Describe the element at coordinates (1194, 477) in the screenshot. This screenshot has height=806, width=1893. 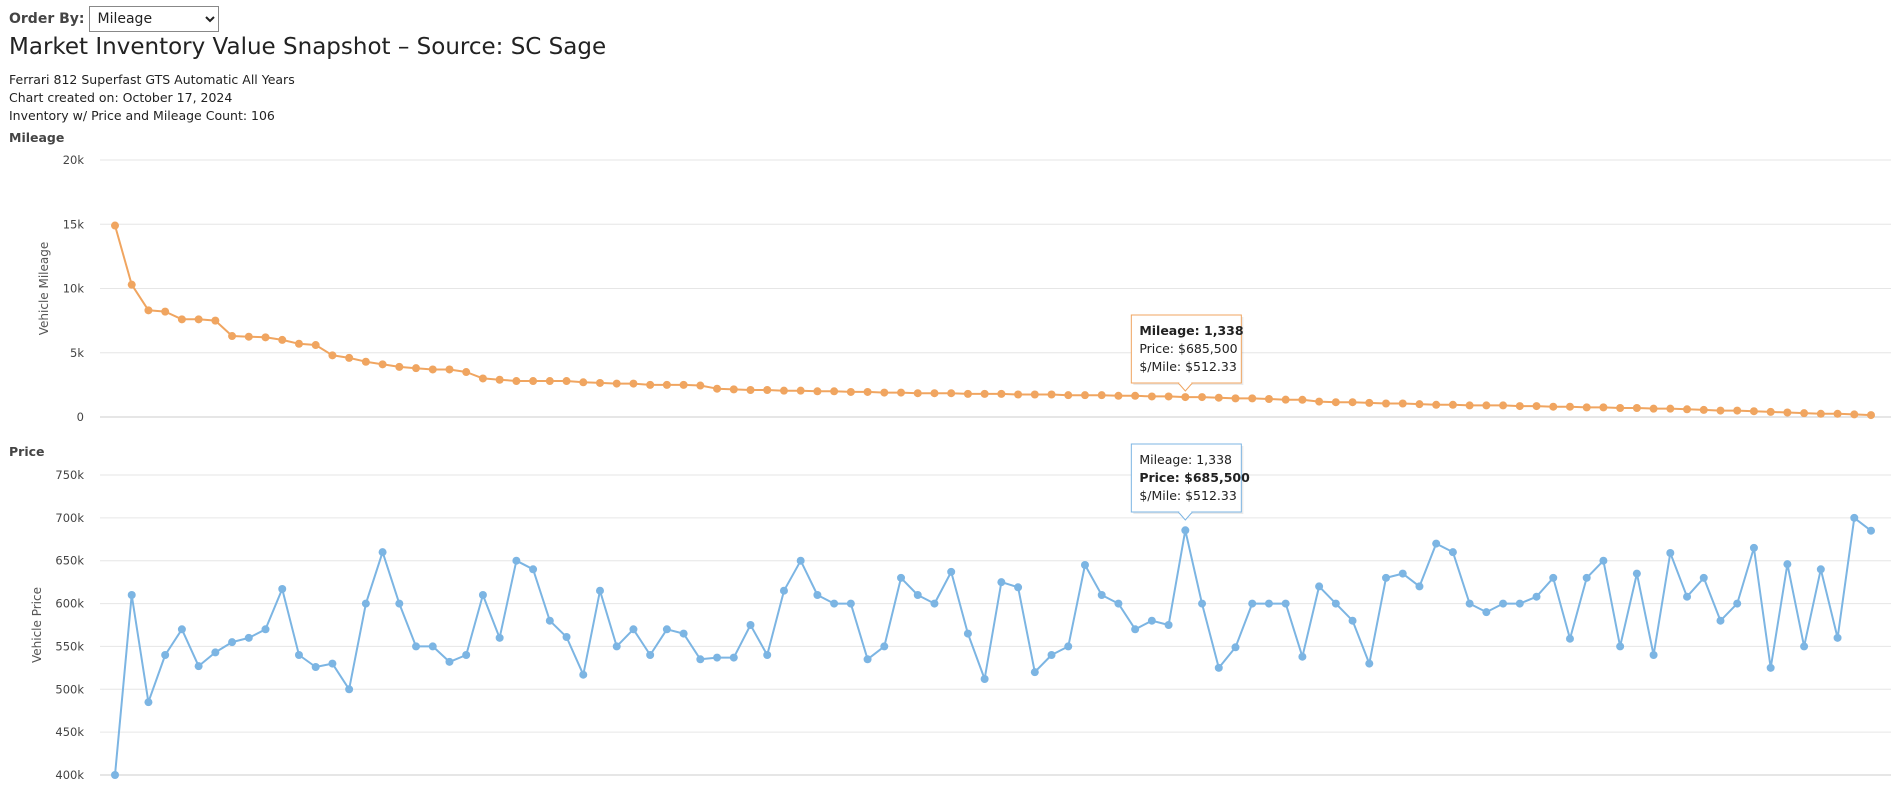
I see `tooltip-price-text: Price: $685,500` at that location.